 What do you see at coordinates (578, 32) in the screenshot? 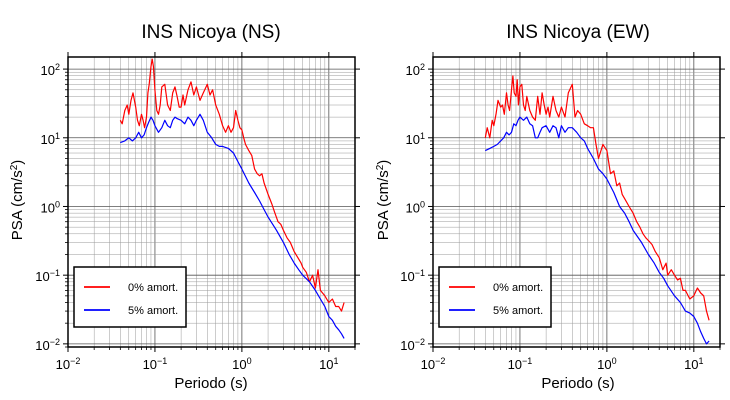
I see `chart-title: INS Nicoya (EW)` at bounding box center [578, 32].